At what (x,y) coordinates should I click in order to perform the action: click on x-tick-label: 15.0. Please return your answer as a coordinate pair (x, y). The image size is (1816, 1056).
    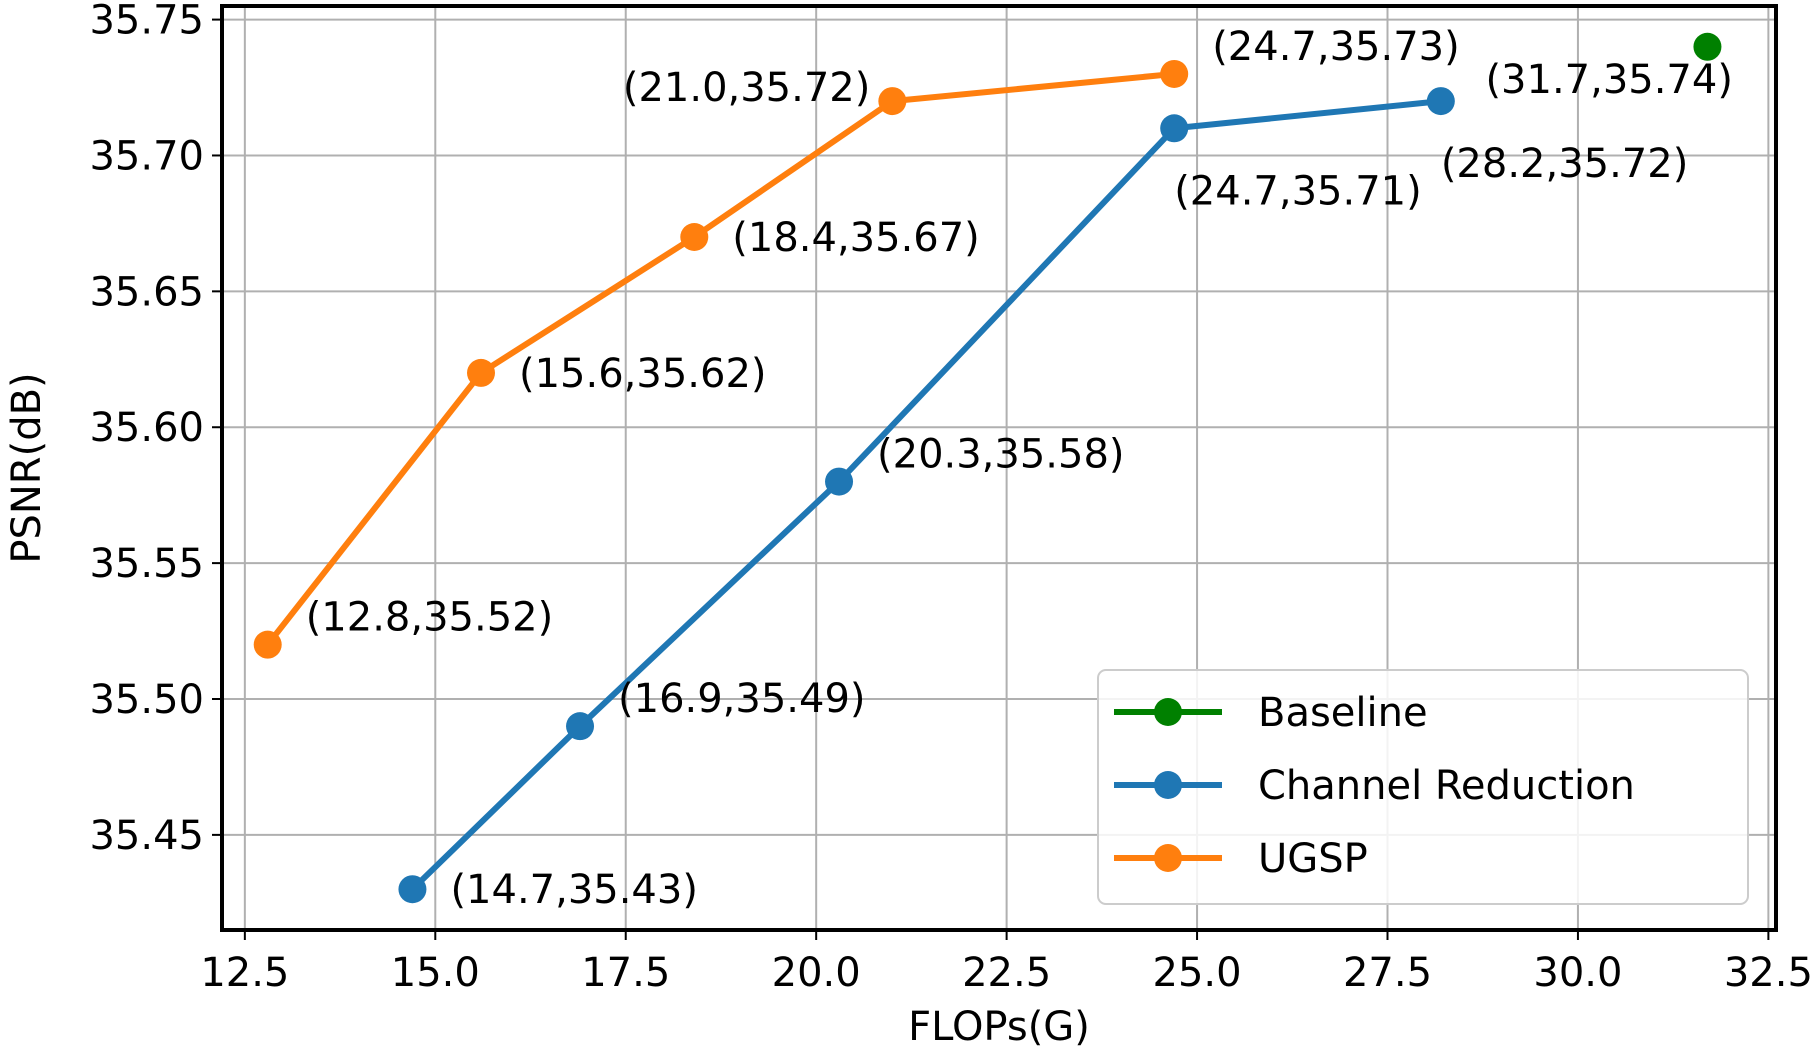
    Looking at the image, I should click on (435, 973).